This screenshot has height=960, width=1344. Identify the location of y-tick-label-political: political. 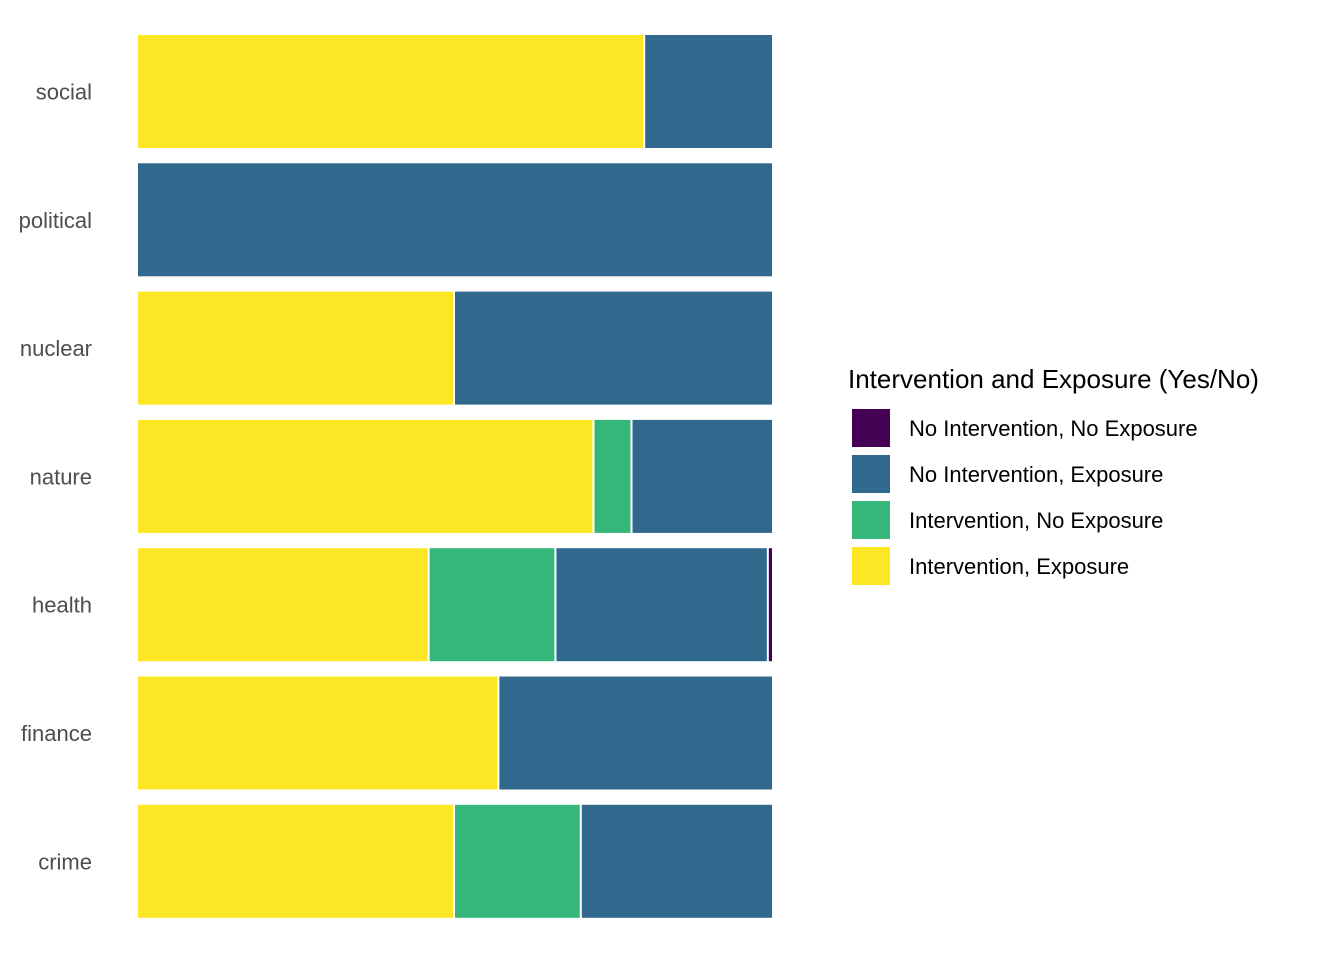
(55, 220).